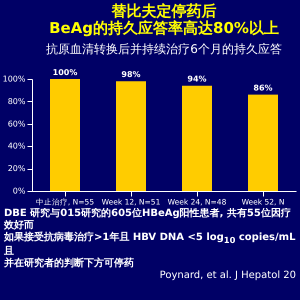  What do you see at coordinates (19, 191) in the screenshot?
I see `y-tick-label: 0%` at bounding box center [19, 191].